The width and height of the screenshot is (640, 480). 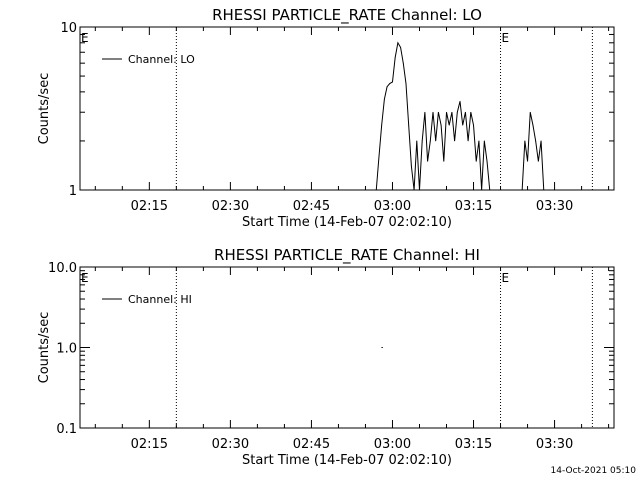 What do you see at coordinates (460, 116) in the screenshot?
I see `chart-0-series-line` at bounding box center [460, 116].